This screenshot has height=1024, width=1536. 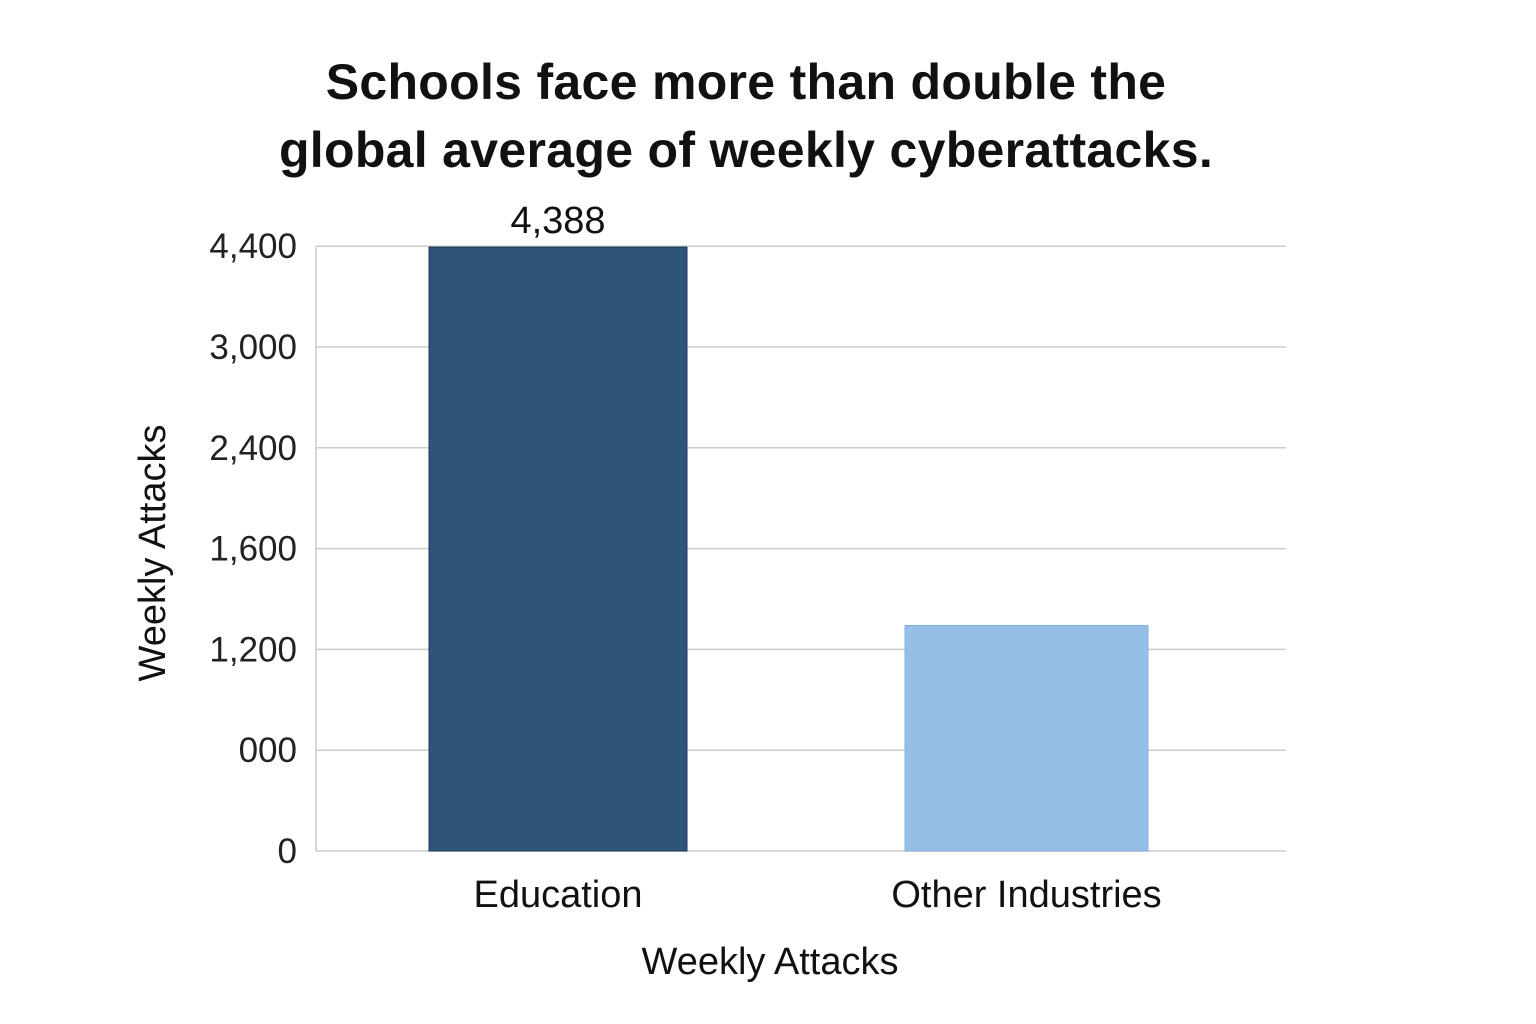 What do you see at coordinates (1026, 895) in the screenshot?
I see `x-tick-label: Other Industries` at bounding box center [1026, 895].